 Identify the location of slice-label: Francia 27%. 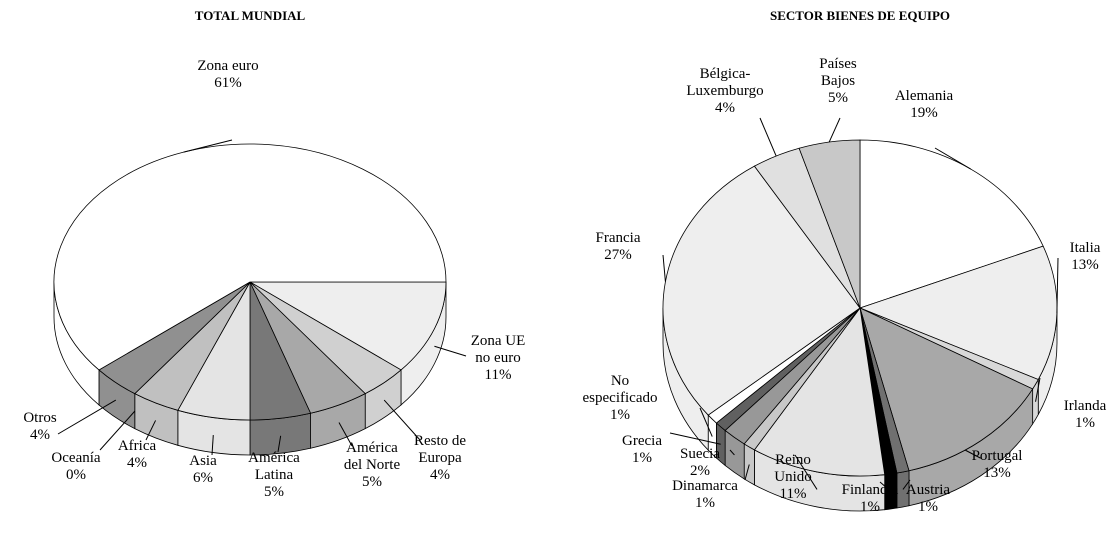
(618, 247).